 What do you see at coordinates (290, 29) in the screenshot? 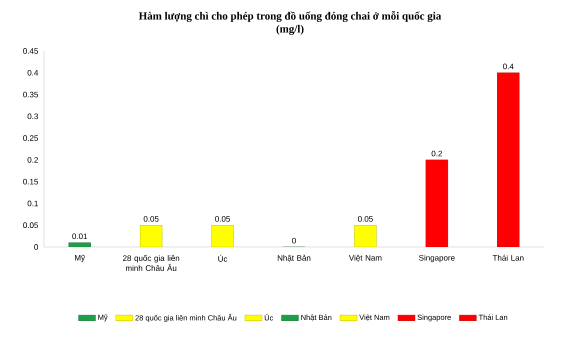
I see `chart-subtitle: (mg/l)` at bounding box center [290, 29].